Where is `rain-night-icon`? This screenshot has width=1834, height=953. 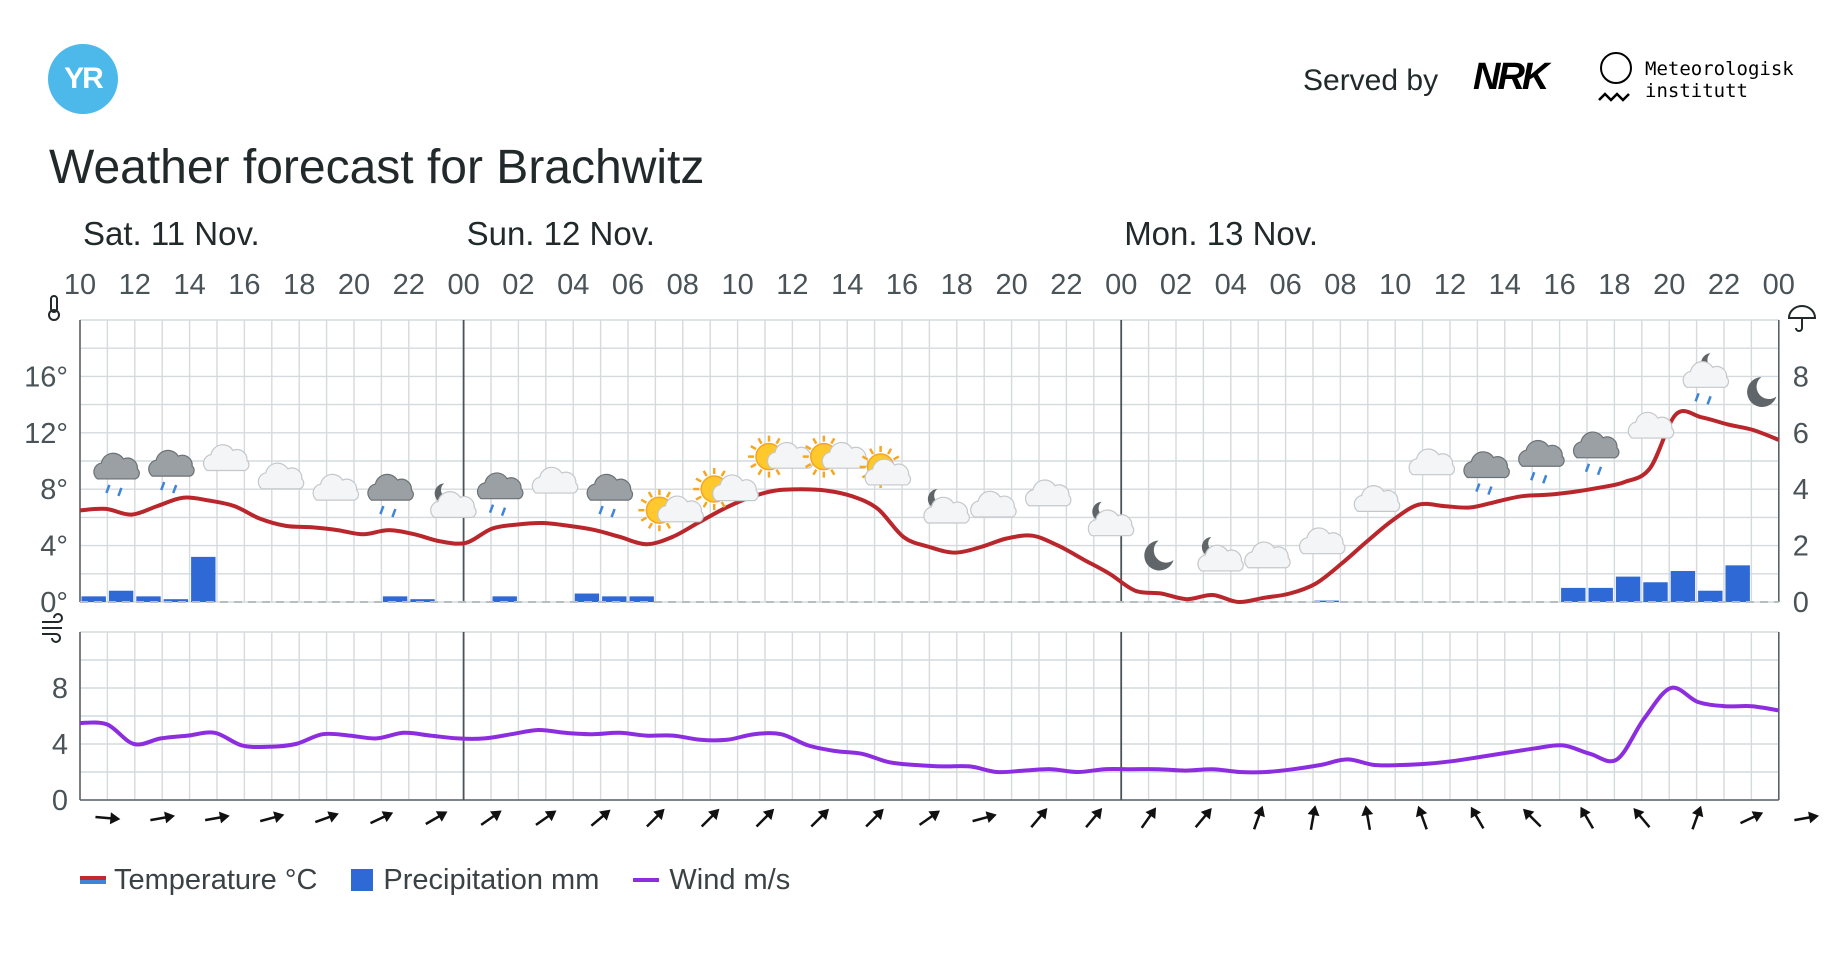 rain-night-icon is located at coordinates (1706, 379).